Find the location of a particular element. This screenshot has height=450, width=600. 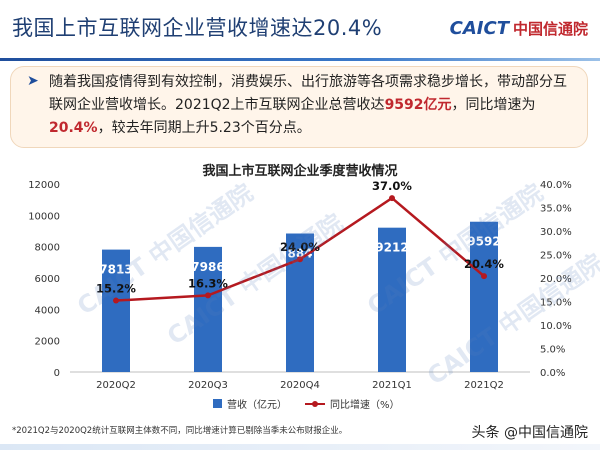

y2-tick-label: 25.0% is located at coordinates (556, 256).